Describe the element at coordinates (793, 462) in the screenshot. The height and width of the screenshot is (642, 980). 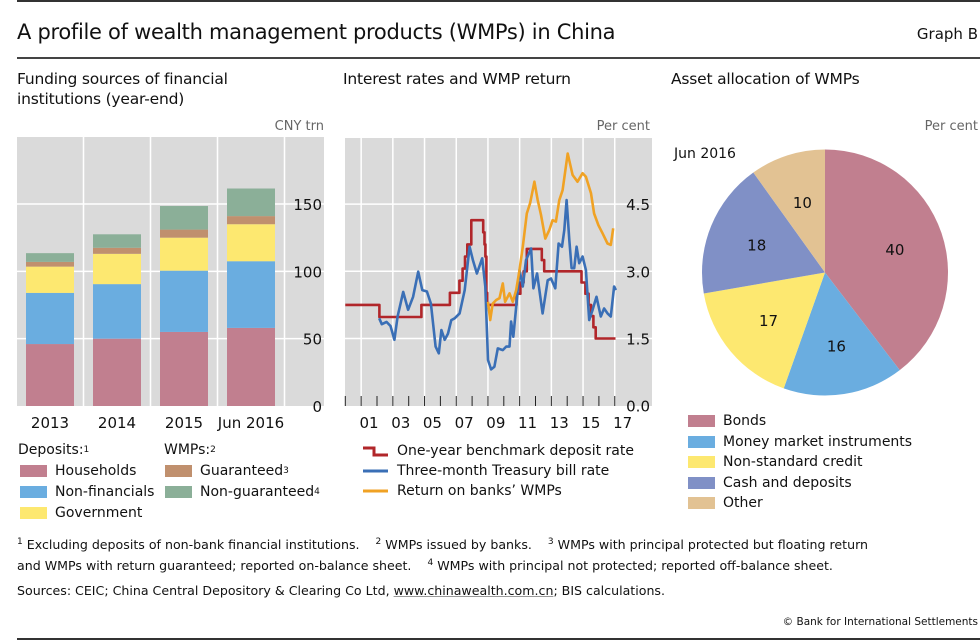
I see `legend-label: Non-standard credit` at that location.